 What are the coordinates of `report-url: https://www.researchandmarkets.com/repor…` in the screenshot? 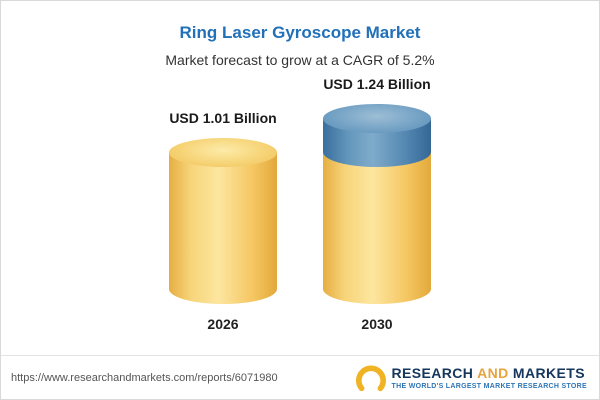 It's located at (144, 377).